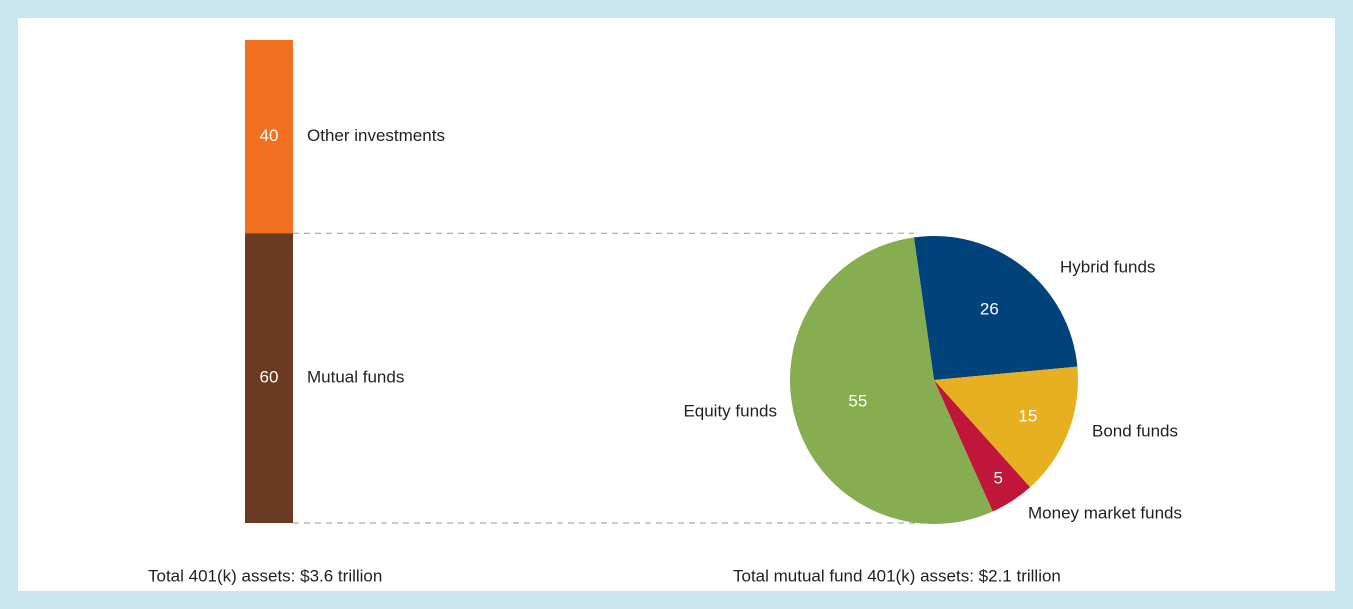 This screenshot has height=609, width=1353. What do you see at coordinates (355, 377) in the screenshot?
I see `legend-label: Mutual funds` at bounding box center [355, 377].